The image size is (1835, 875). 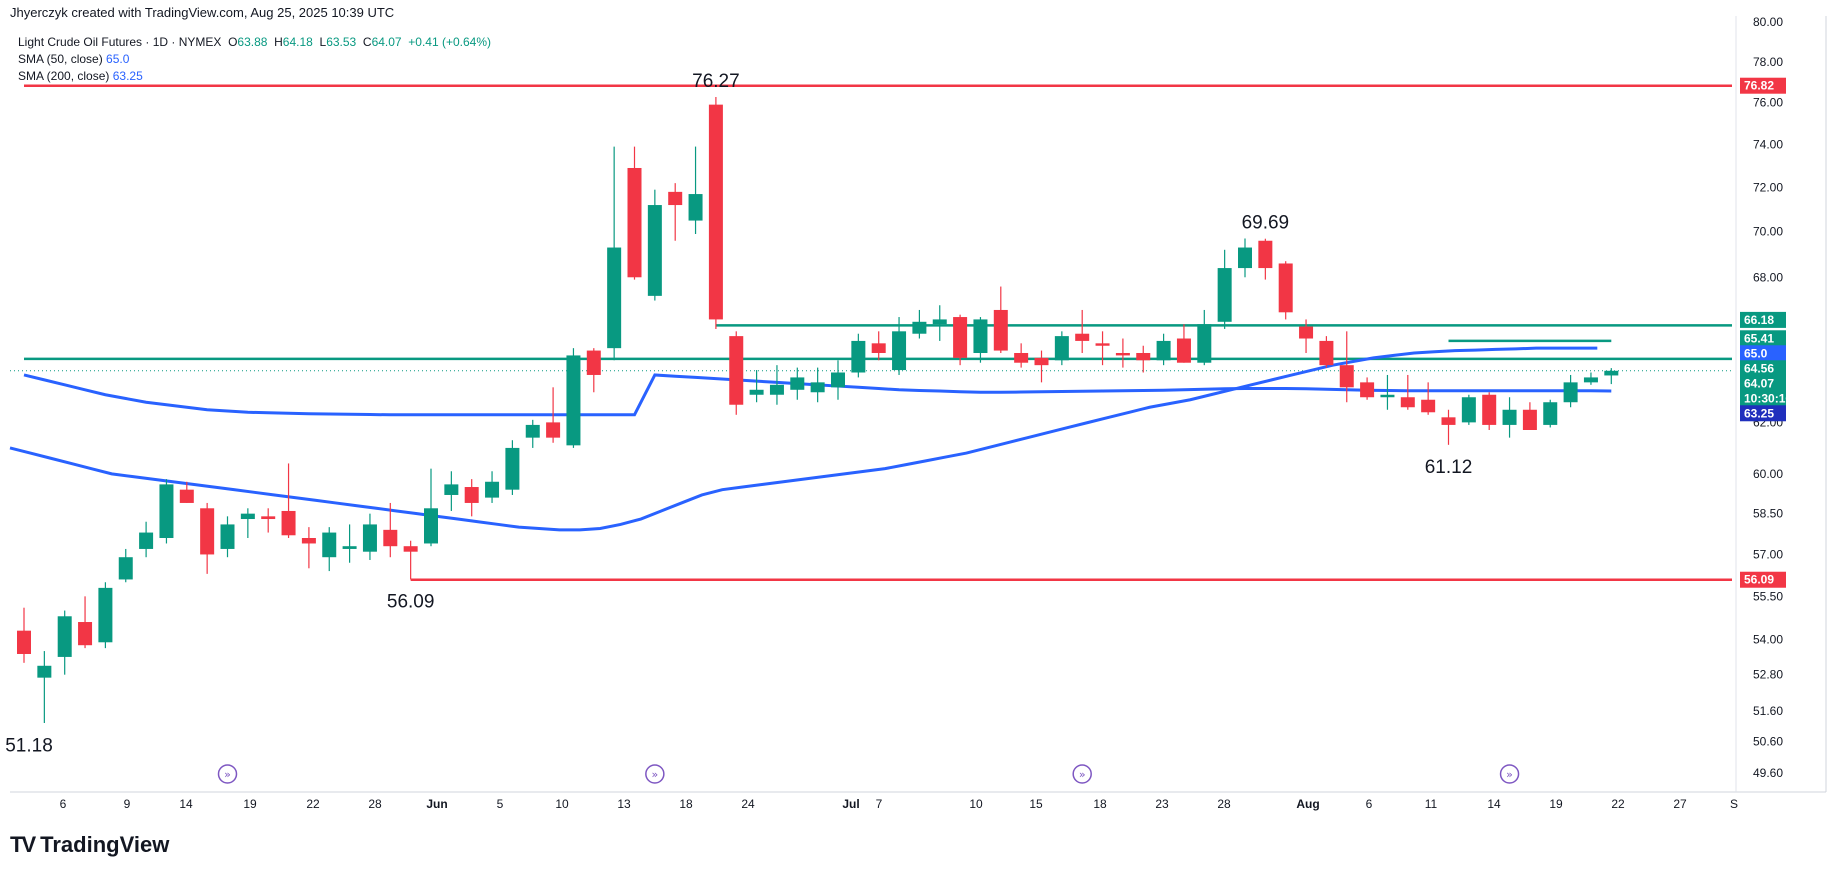 What do you see at coordinates (120, 42) in the screenshot?
I see `symbol-name: Light Crude Oil Futures · 1D · NYMEX` at bounding box center [120, 42].